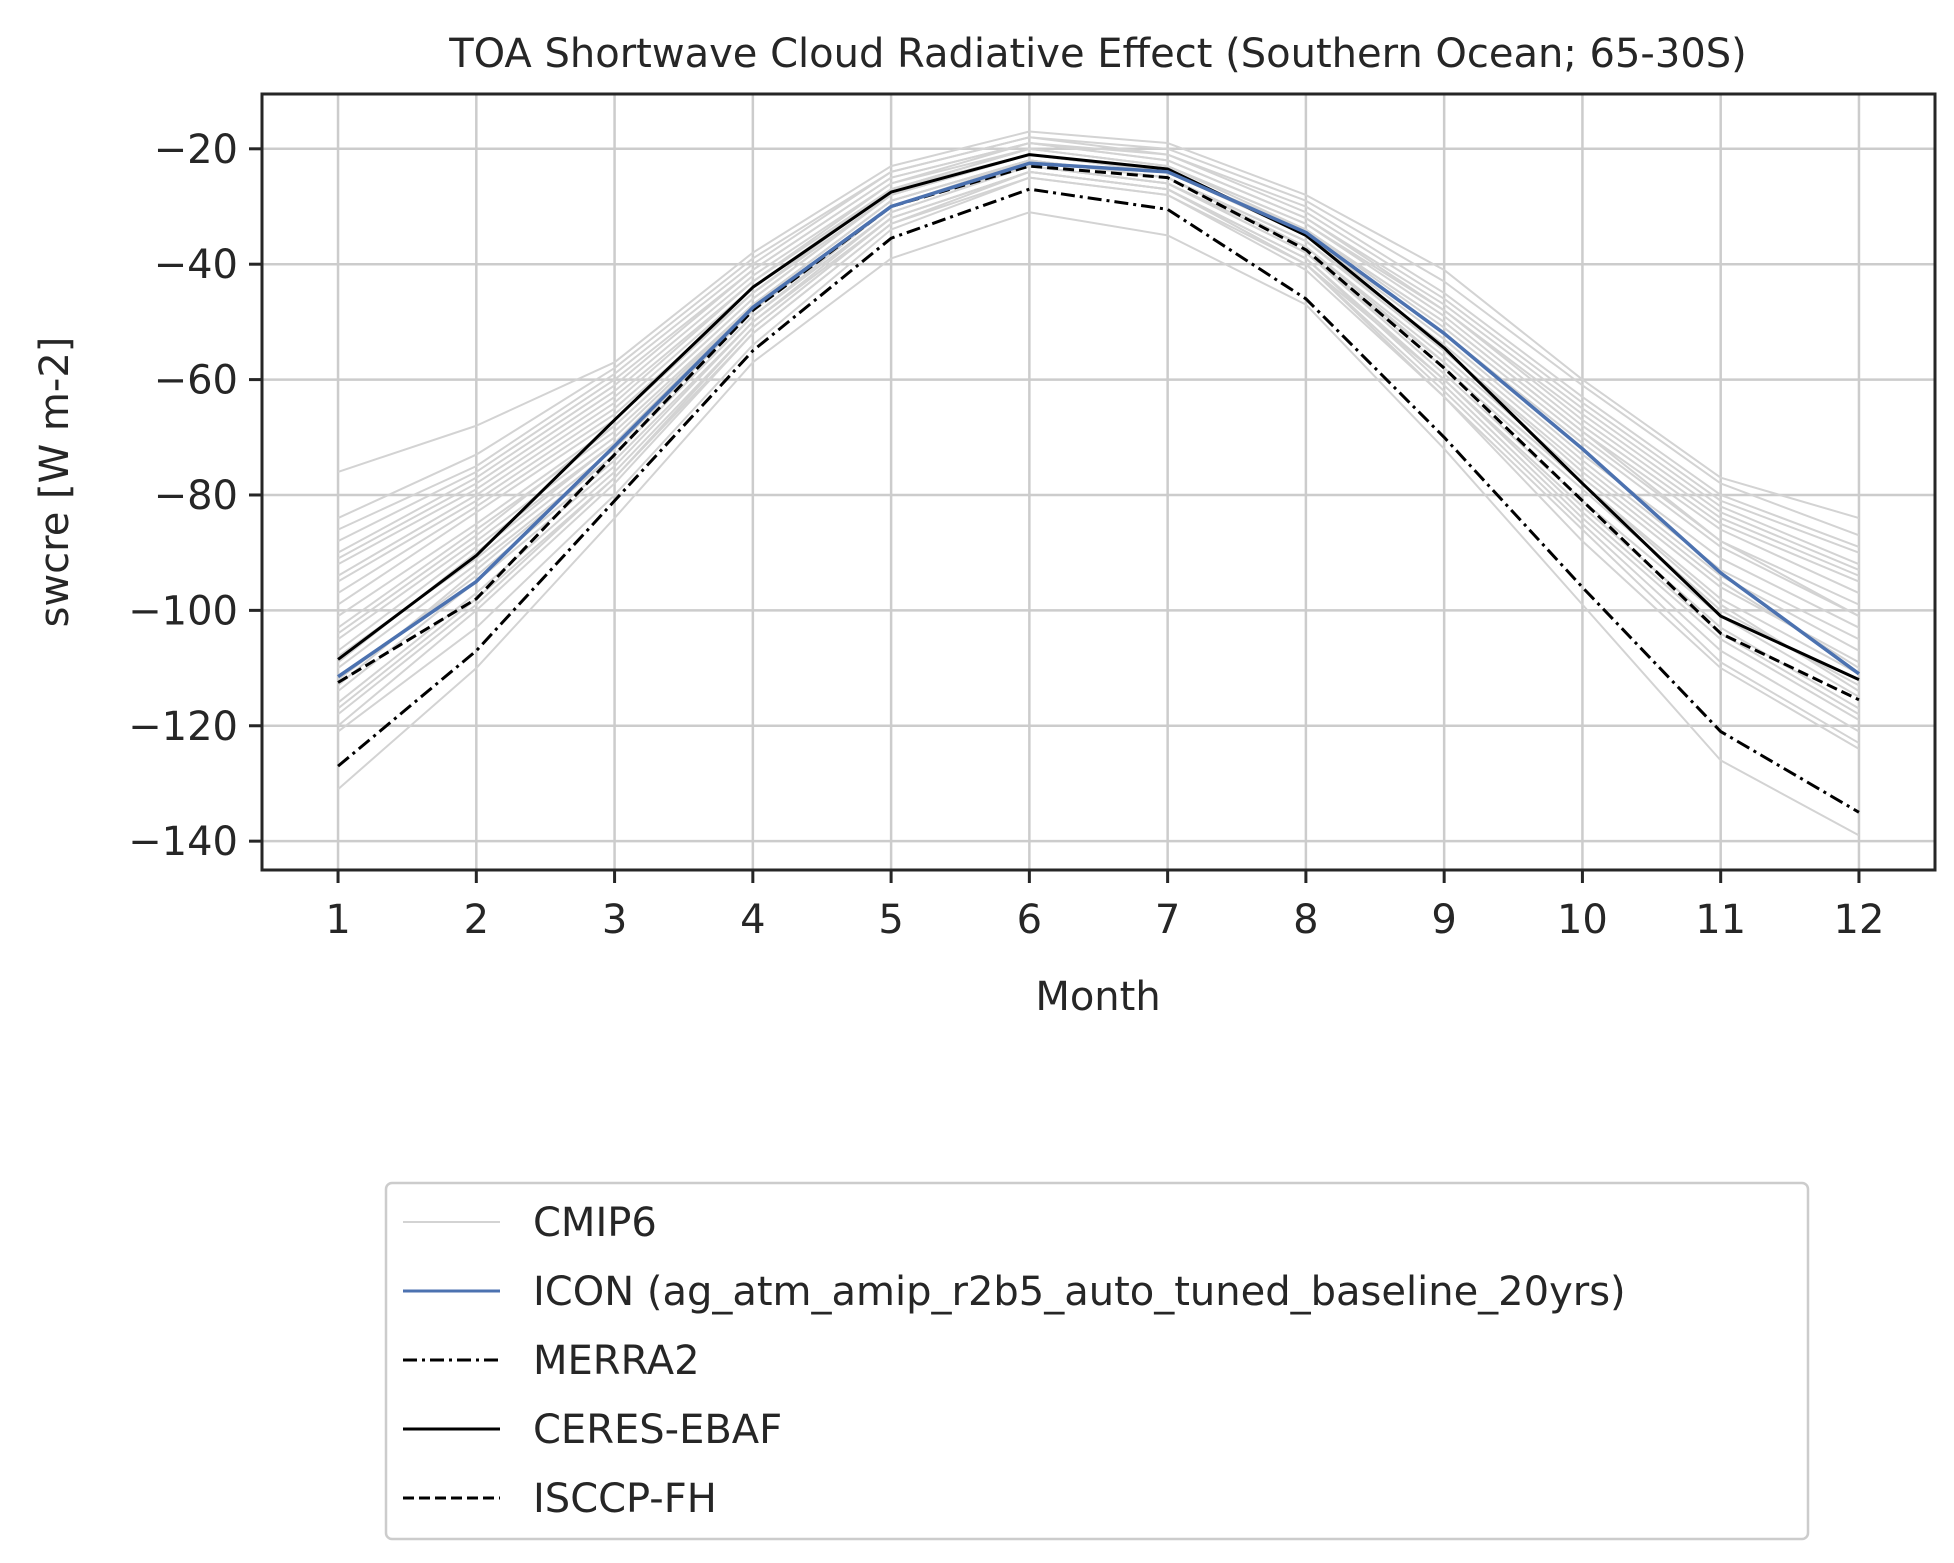 The height and width of the screenshot is (1563, 1954). What do you see at coordinates (1104, 906) in the screenshot?
I see `x-axis: 1 2 3 4 5 6 7 8 9 10 11 12` at bounding box center [1104, 906].